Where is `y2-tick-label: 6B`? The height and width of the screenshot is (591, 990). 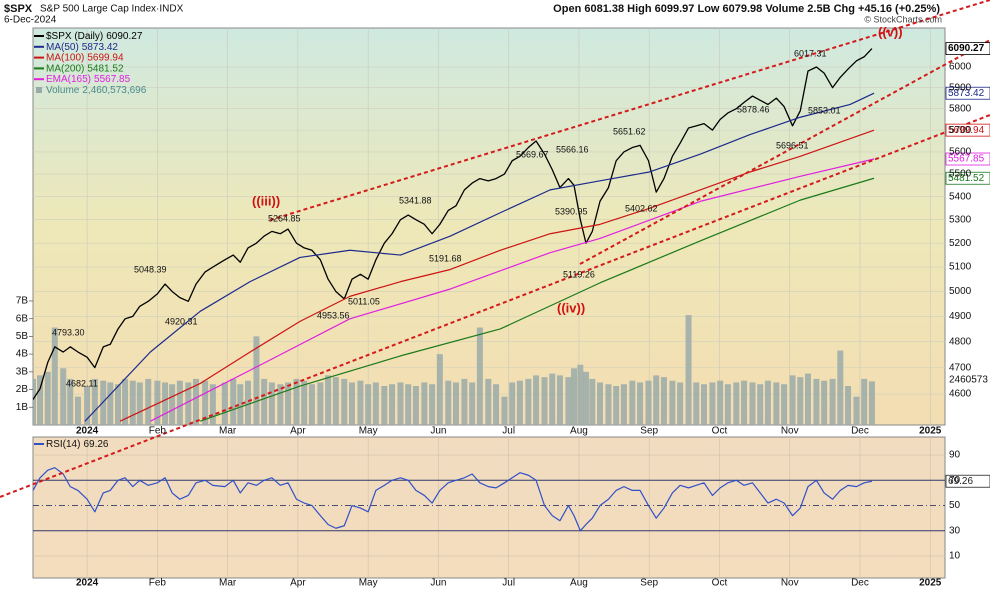 y2-tick-label: 6B is located at coordinates (22, 318).